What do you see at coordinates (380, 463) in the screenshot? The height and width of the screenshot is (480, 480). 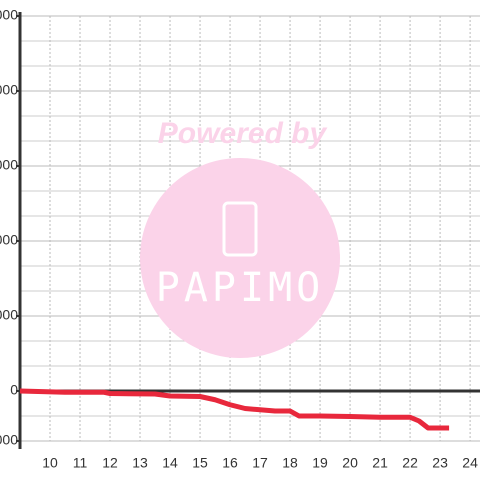 I see `x-tick-label: 21` at bounding box center [380, 463].